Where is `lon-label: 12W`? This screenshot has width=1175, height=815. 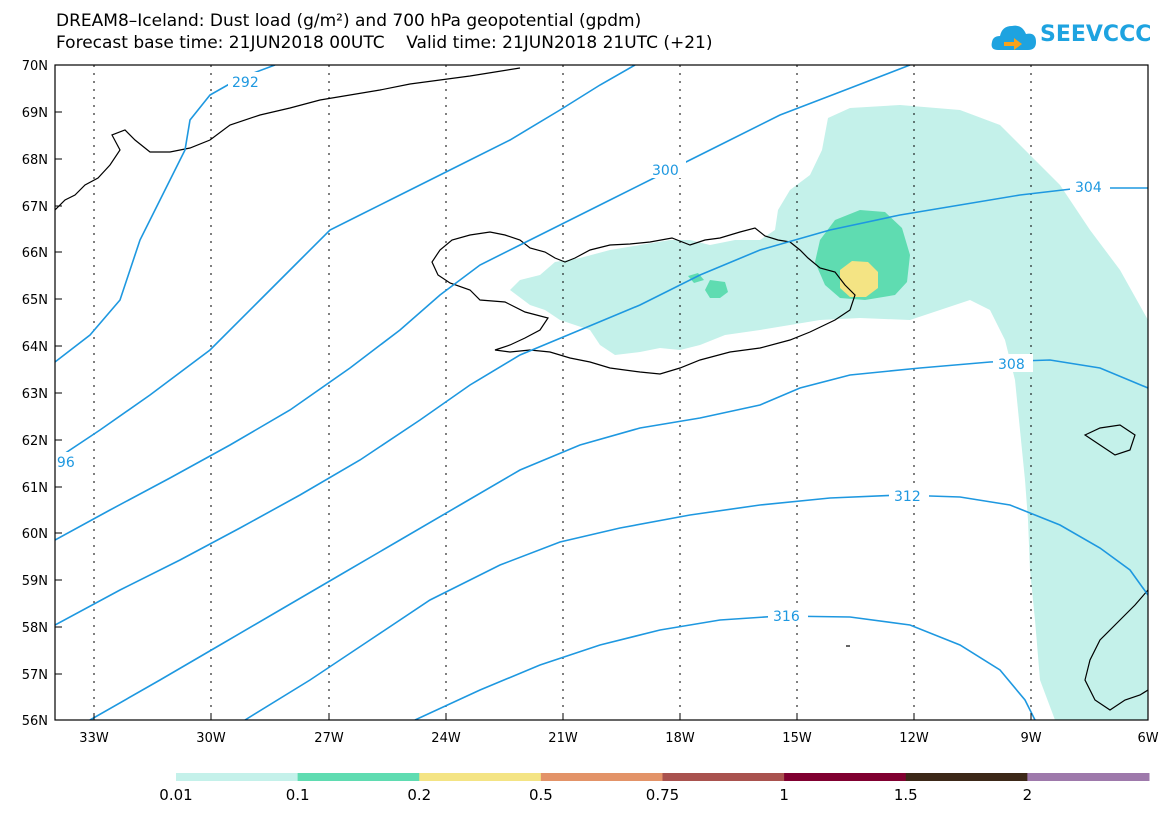 lon-label: 12W is located at coordinates (914, 738).